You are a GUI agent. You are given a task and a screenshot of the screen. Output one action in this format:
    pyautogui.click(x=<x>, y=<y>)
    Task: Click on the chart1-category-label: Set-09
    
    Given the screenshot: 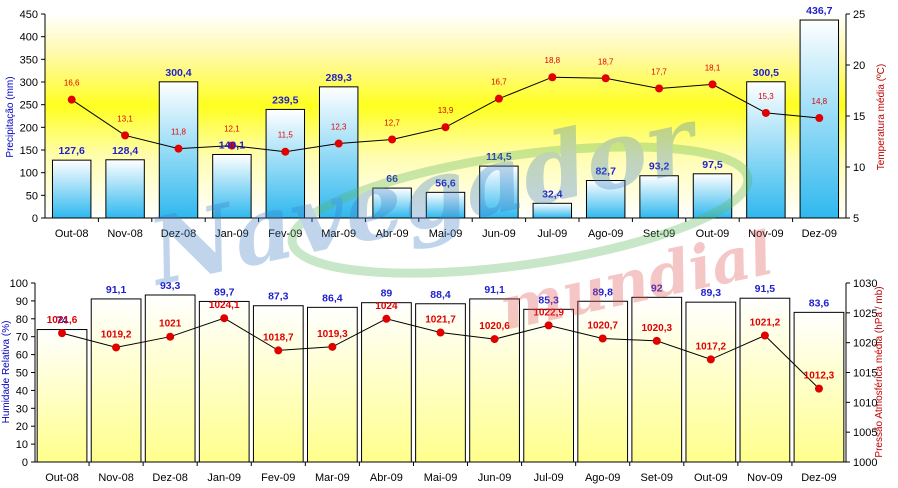 What is the action you would take?
    pyautogui.click(x=659, y=234)
    